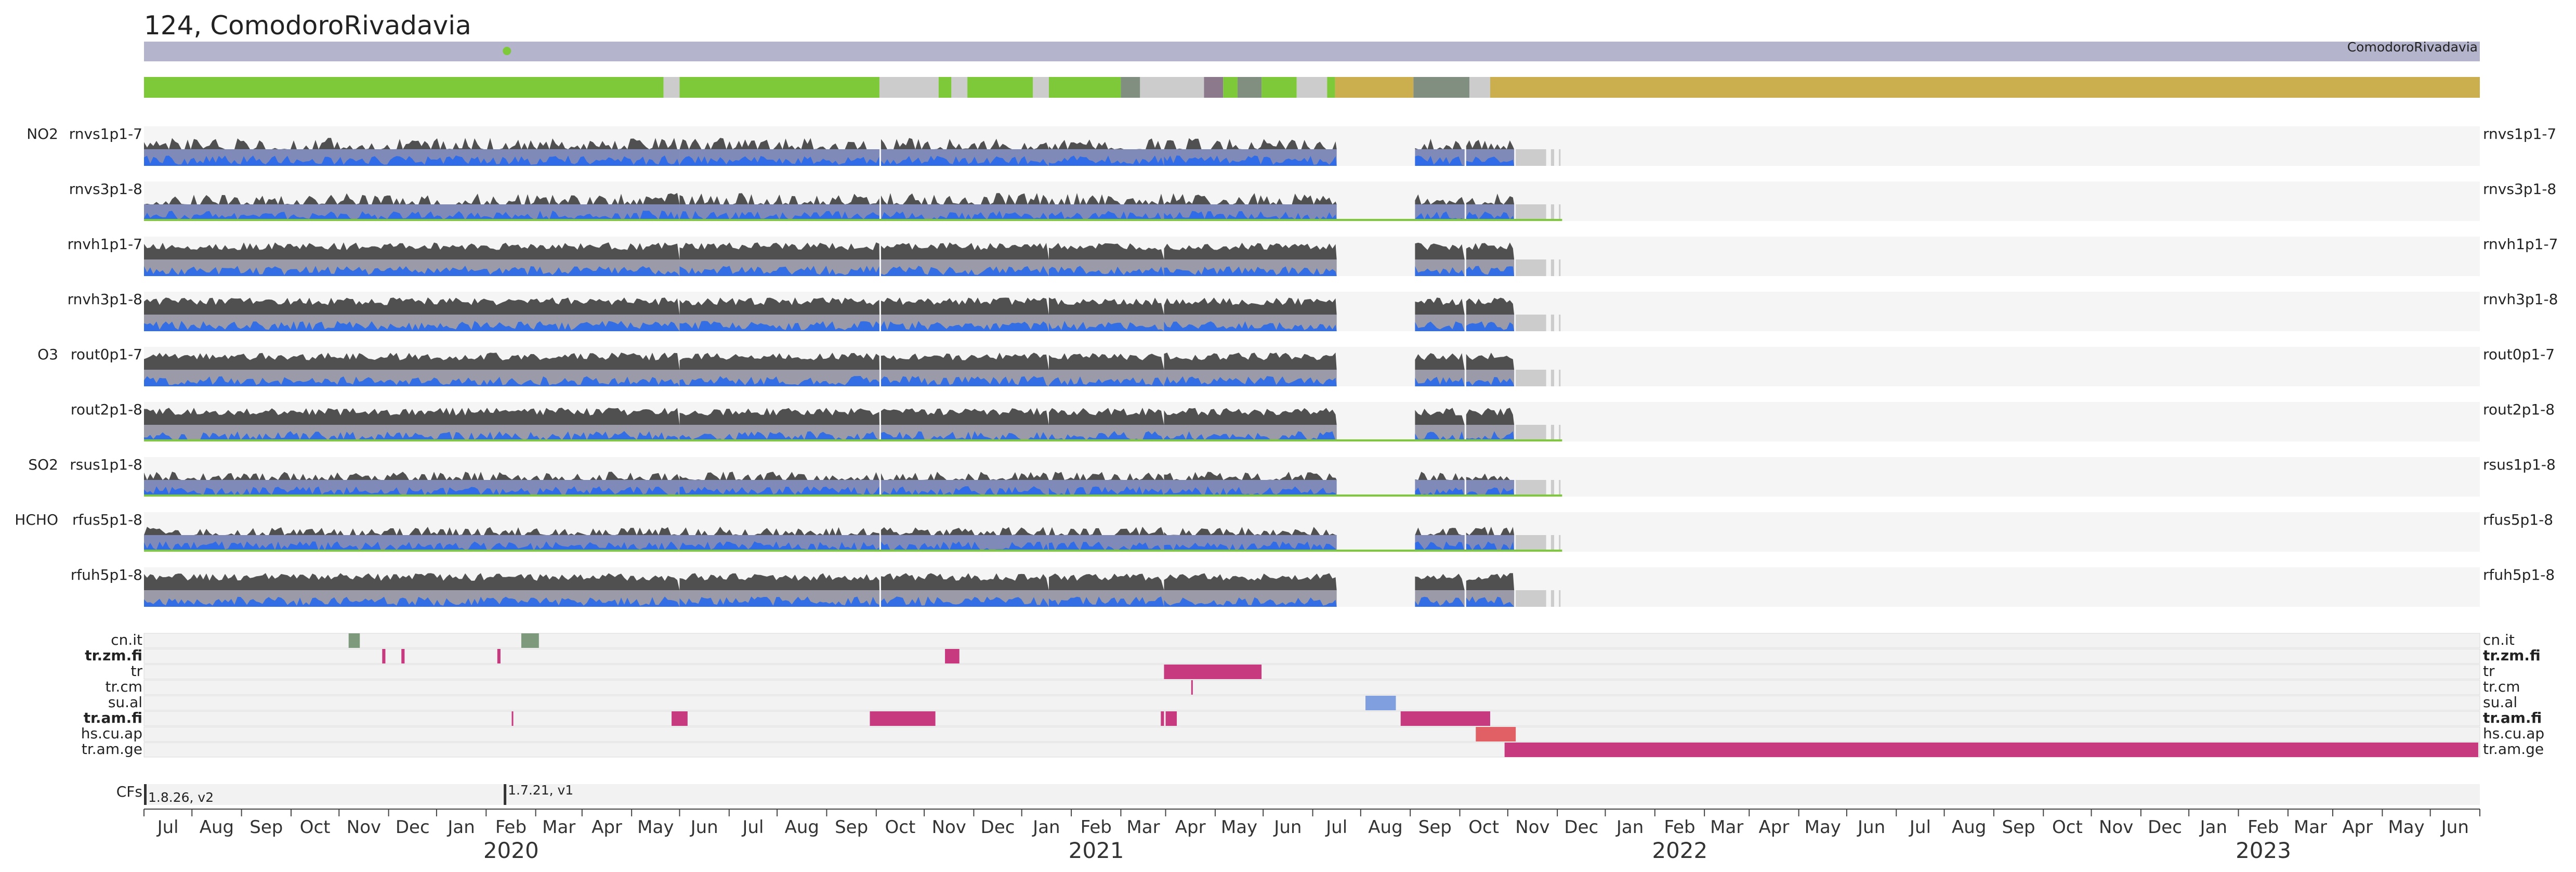  What do you see at coordinates (2019, 827) in the screenshot?
I see `month-label-38: Sep` at bounding box center [2019, 827].